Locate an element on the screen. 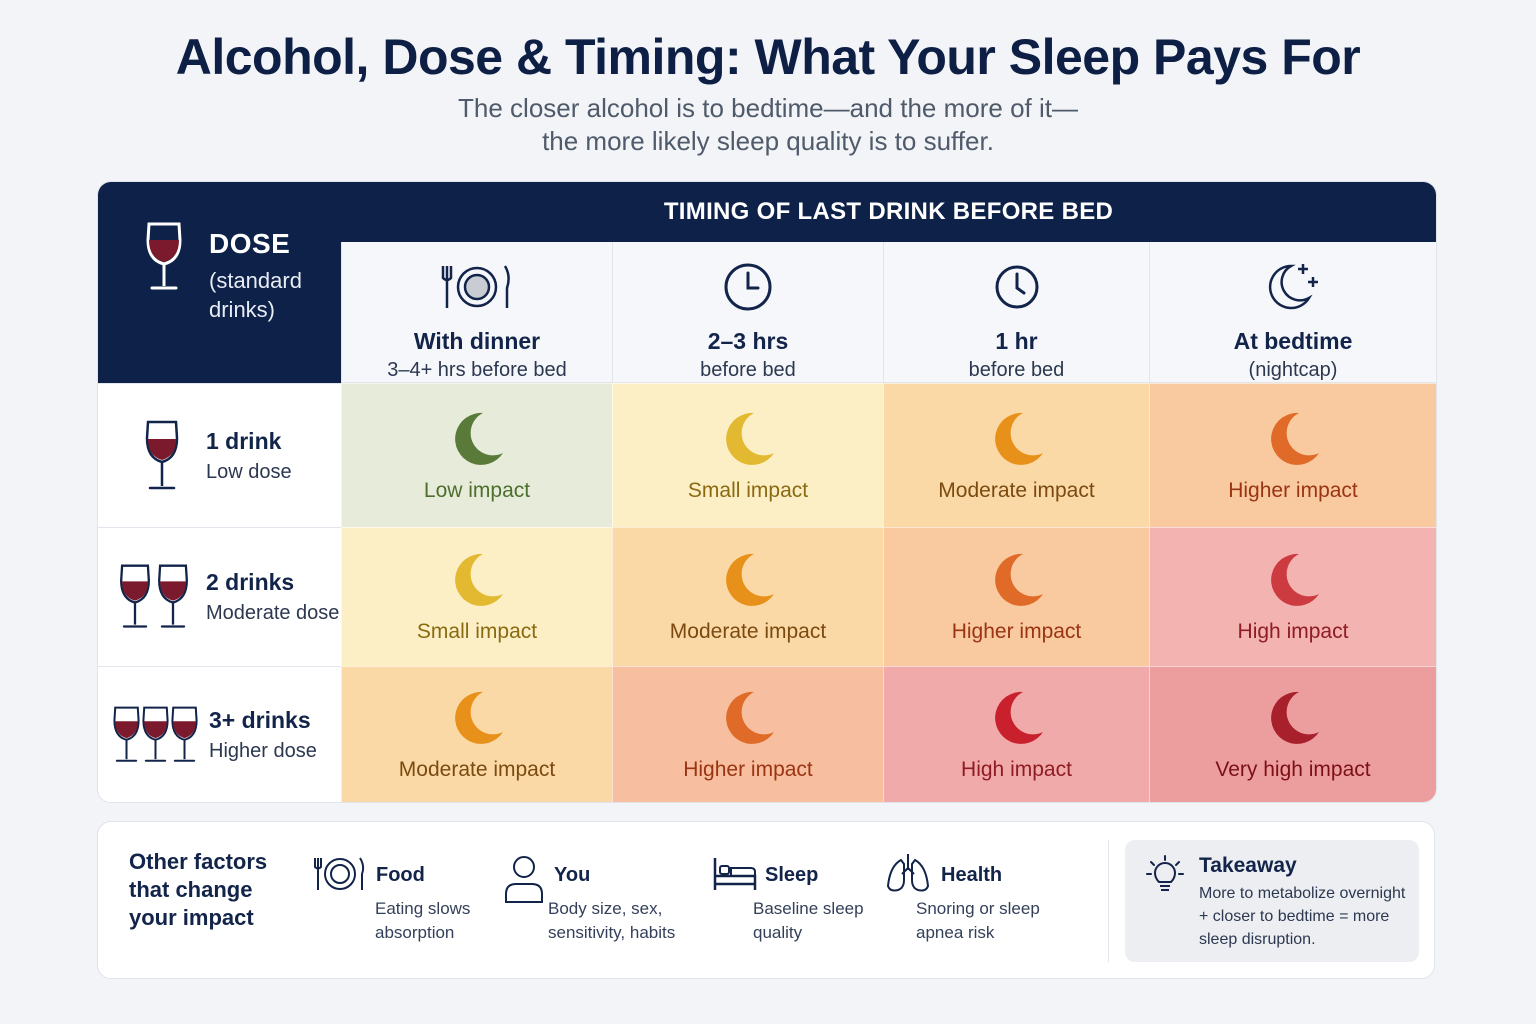 The width and height of the screenshot is (1536, 1024). impact-cell: Low impact is located at coordinates (476, 455).